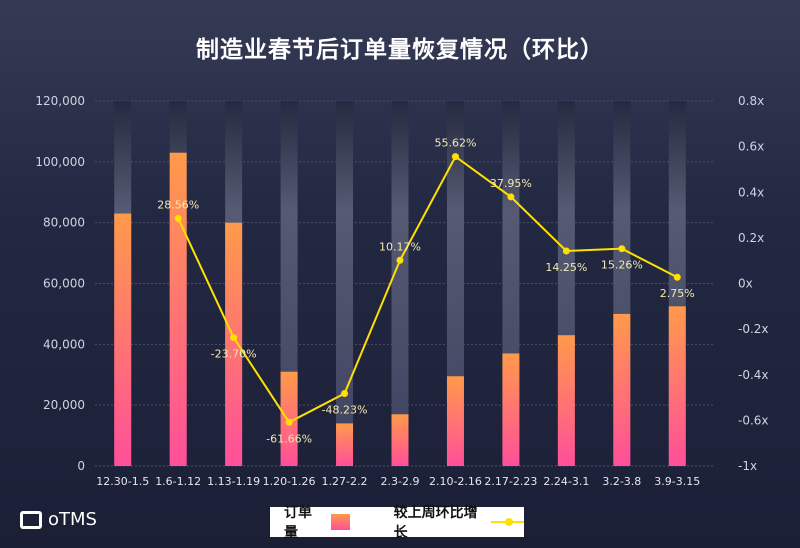  What do you see at coordinates (64, 344) in the screenshot?
I see `left-tick-label: 40,000` at bounding box center [64, 344].